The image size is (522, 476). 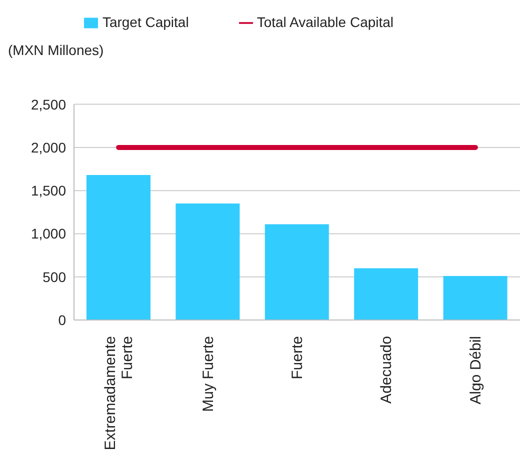 What do you see at coordinates (475, 370) in the screenshot?
I see `x-tick-label: Algo Débil` at bounding box center [475, 370].